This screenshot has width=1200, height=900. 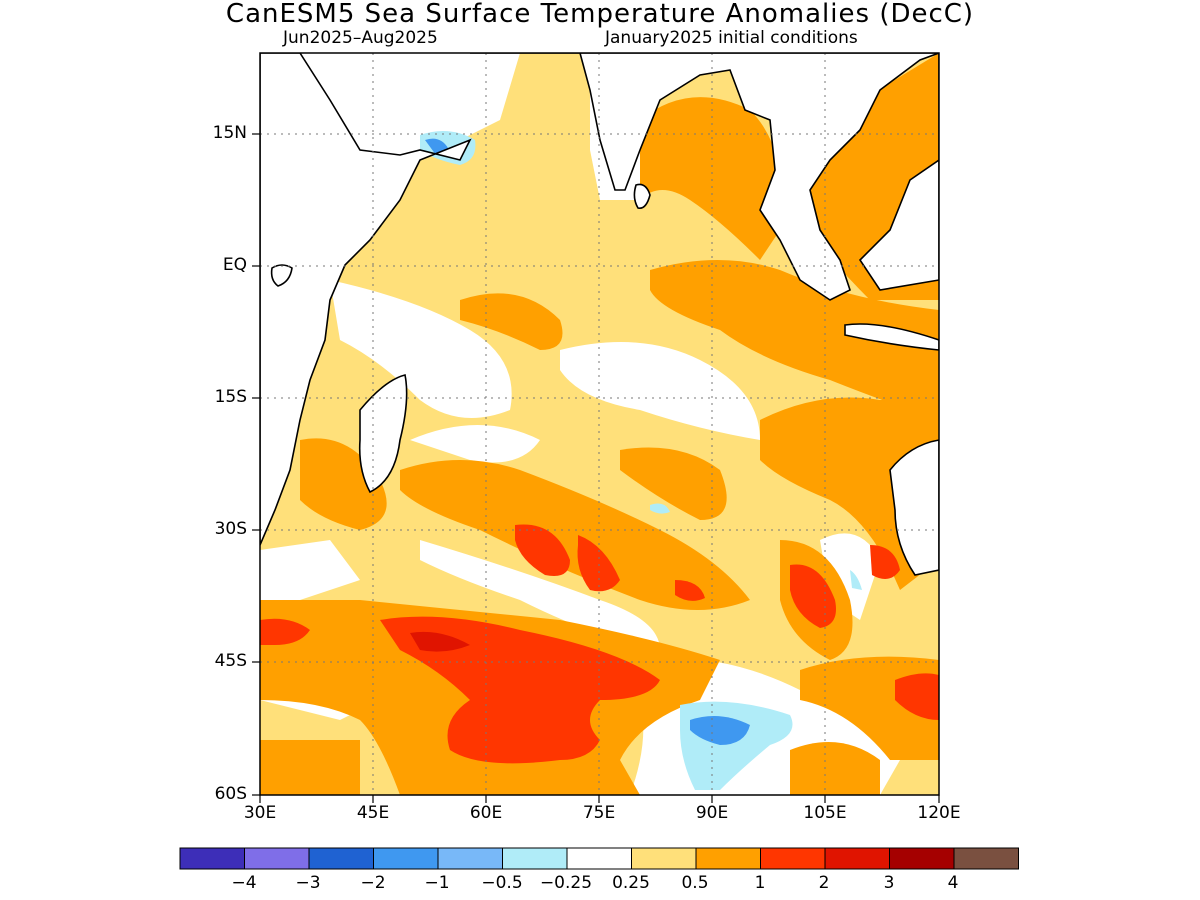 I want to click on colorbar-label: 2, so click(x=824, y=883).